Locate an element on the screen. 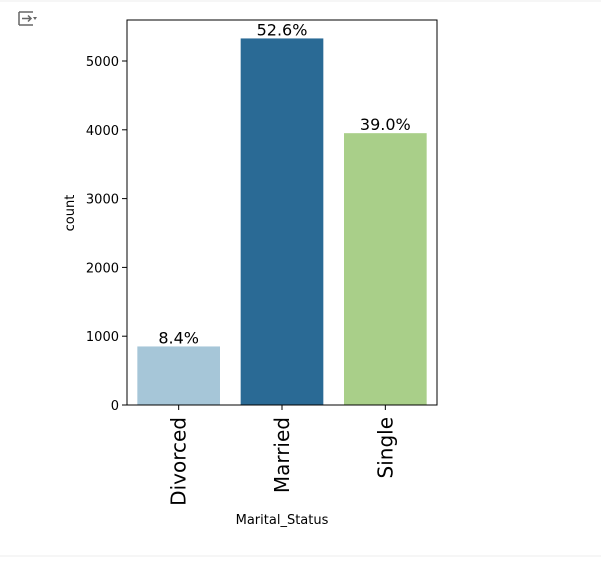 Image resolution: width=601 pixels, height=562 pixels. y-tick-label: 1000 is located at coordinates (102, 337).